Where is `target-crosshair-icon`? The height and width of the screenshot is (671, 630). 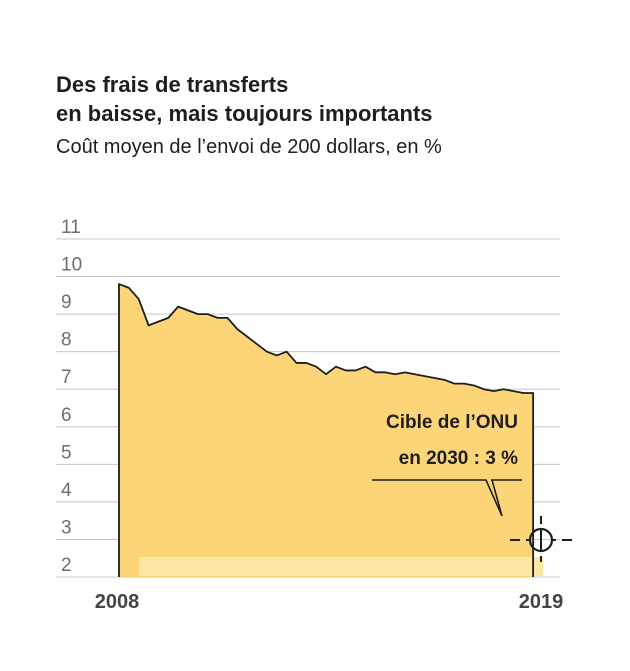 target-crosshair-icon is located at coordinates (541, 539).